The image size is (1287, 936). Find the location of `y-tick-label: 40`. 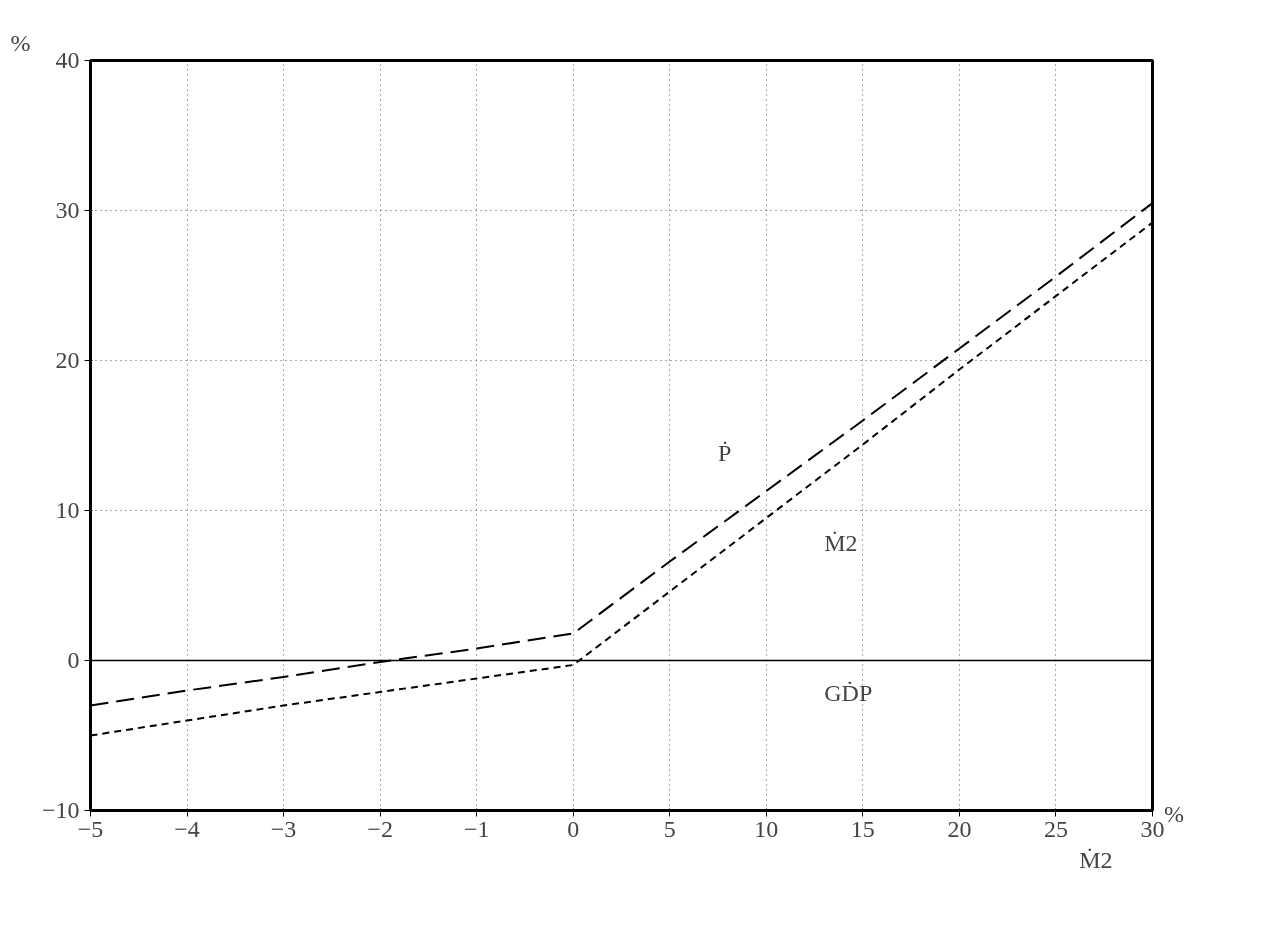

y-tick-label: 40 is located at coordinates (67, 60).